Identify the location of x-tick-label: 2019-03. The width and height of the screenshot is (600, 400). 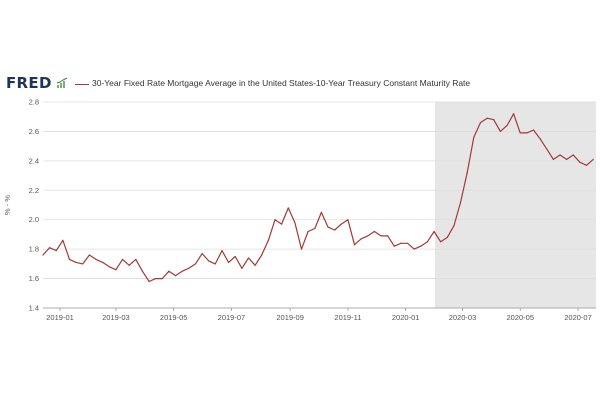
(116, 317).